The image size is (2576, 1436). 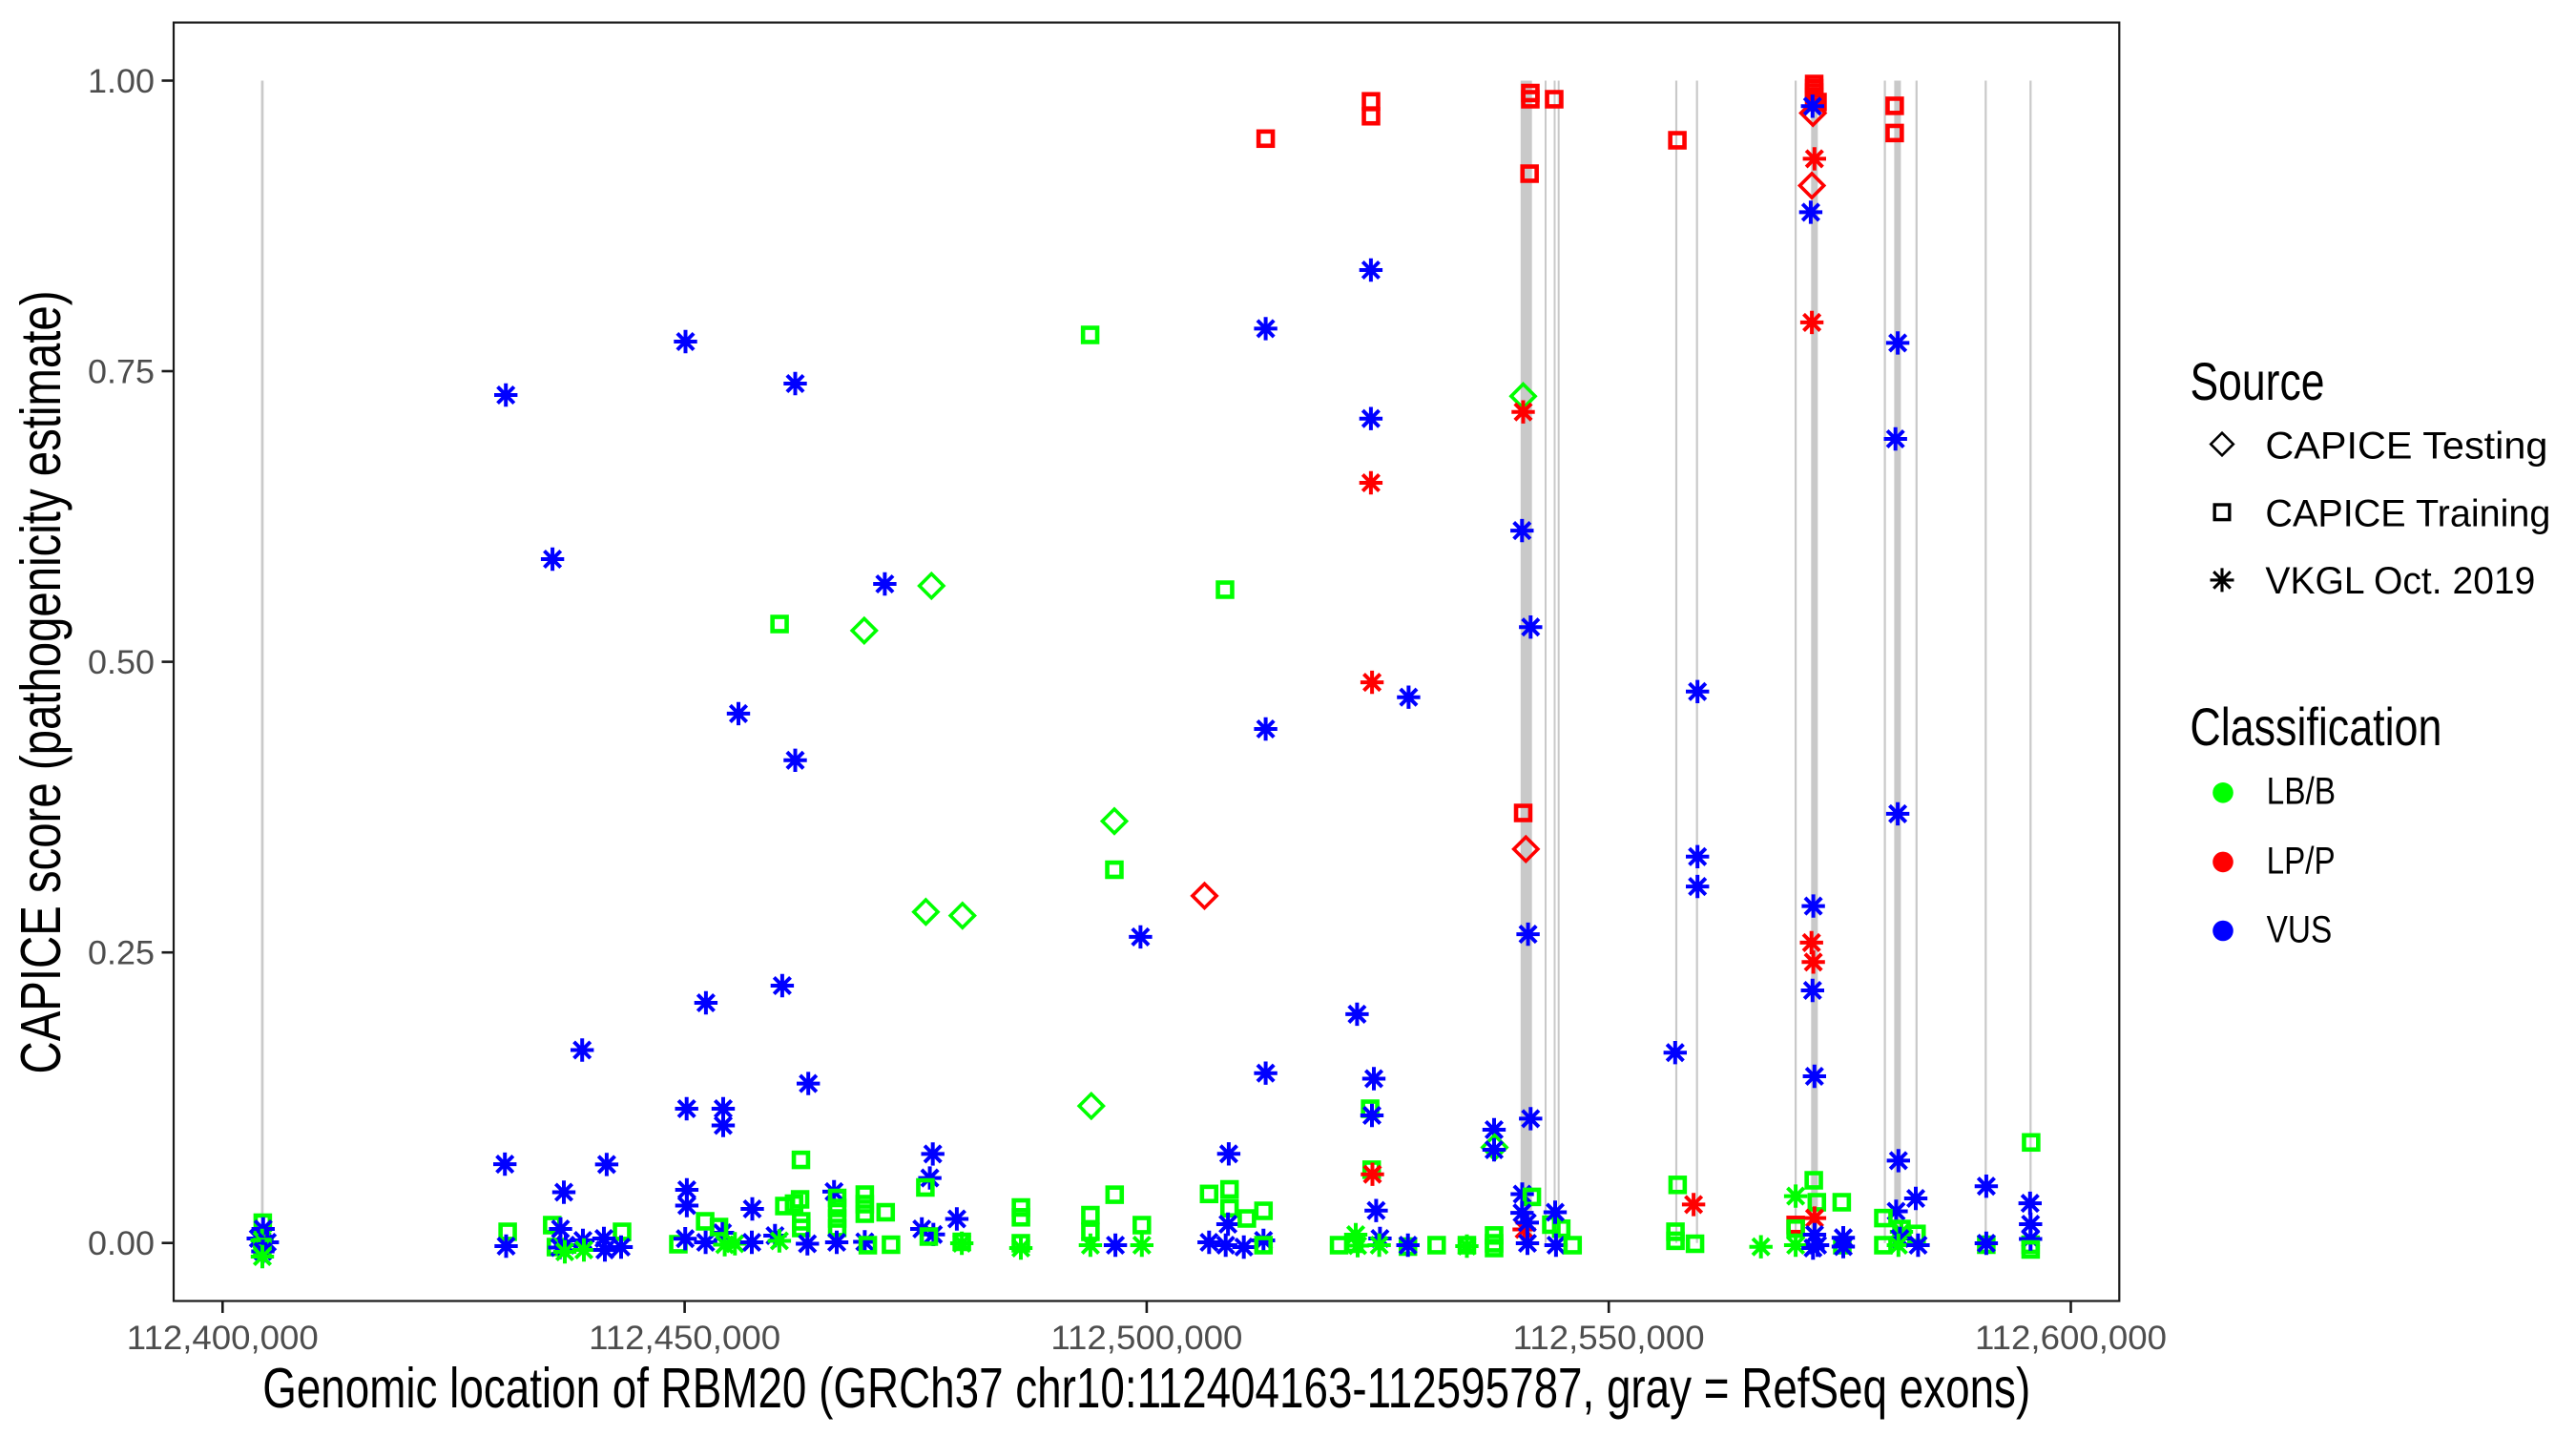 I want to click on svg-text: VUS, so click(x=2300, y=930).